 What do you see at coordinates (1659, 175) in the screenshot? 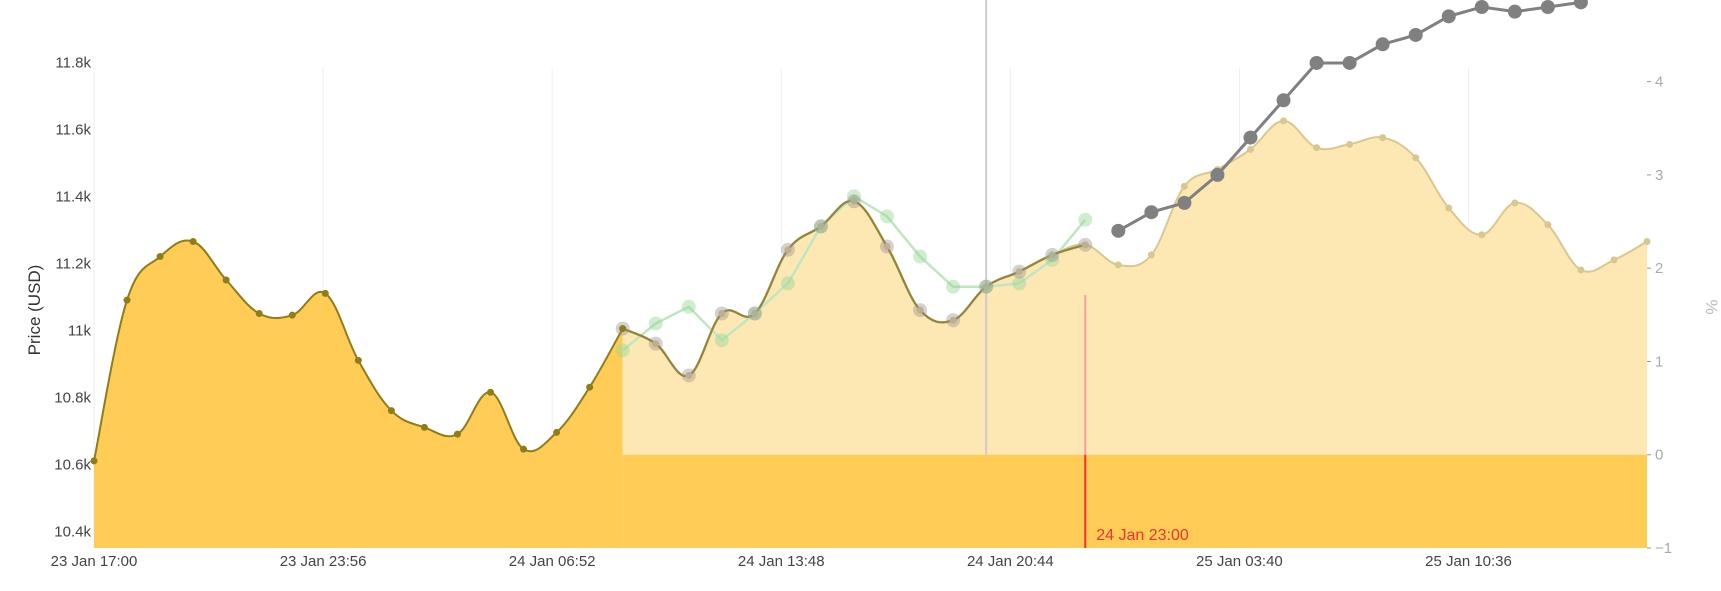
I see `y2-tick-label: 3` at bounding box center [1659, 175].